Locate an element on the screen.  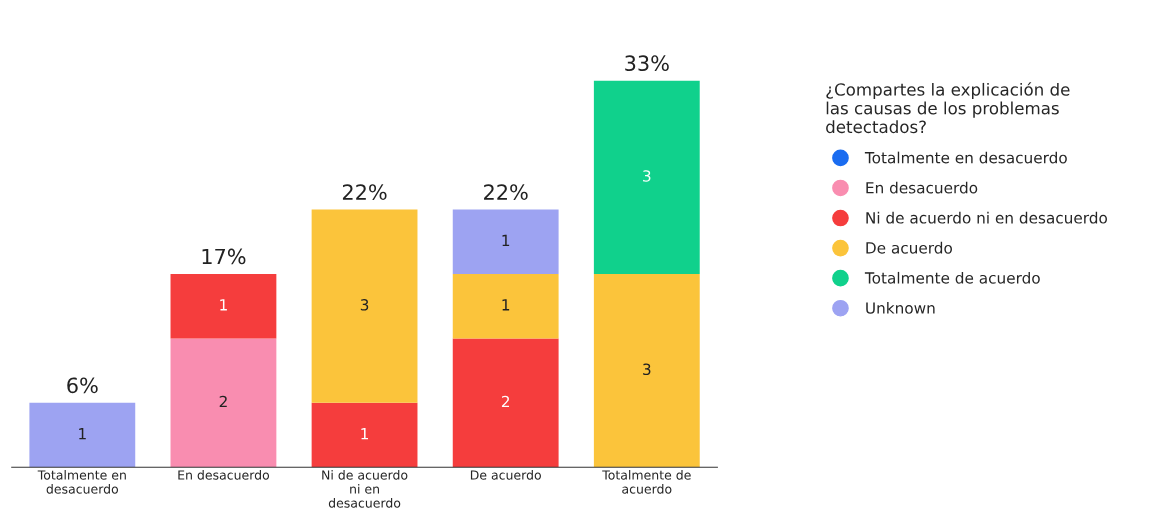
legend-label: En desacuerdo is located at coordinates (922, 187).